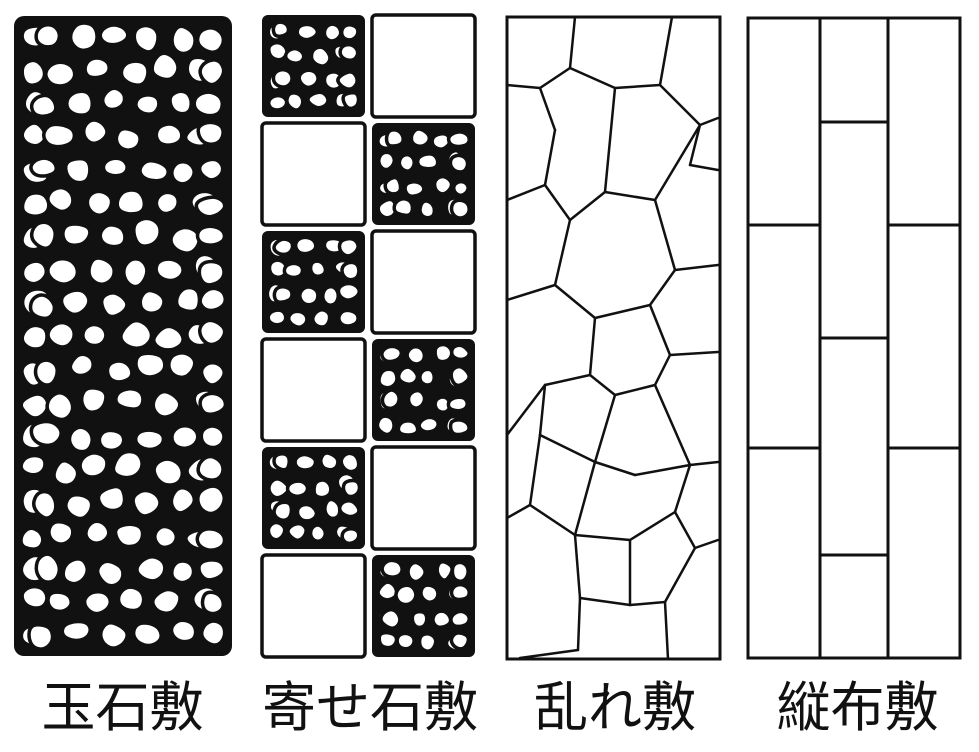  I want to click on caption-tamaishi: 玉石敷, so click(122, 707).